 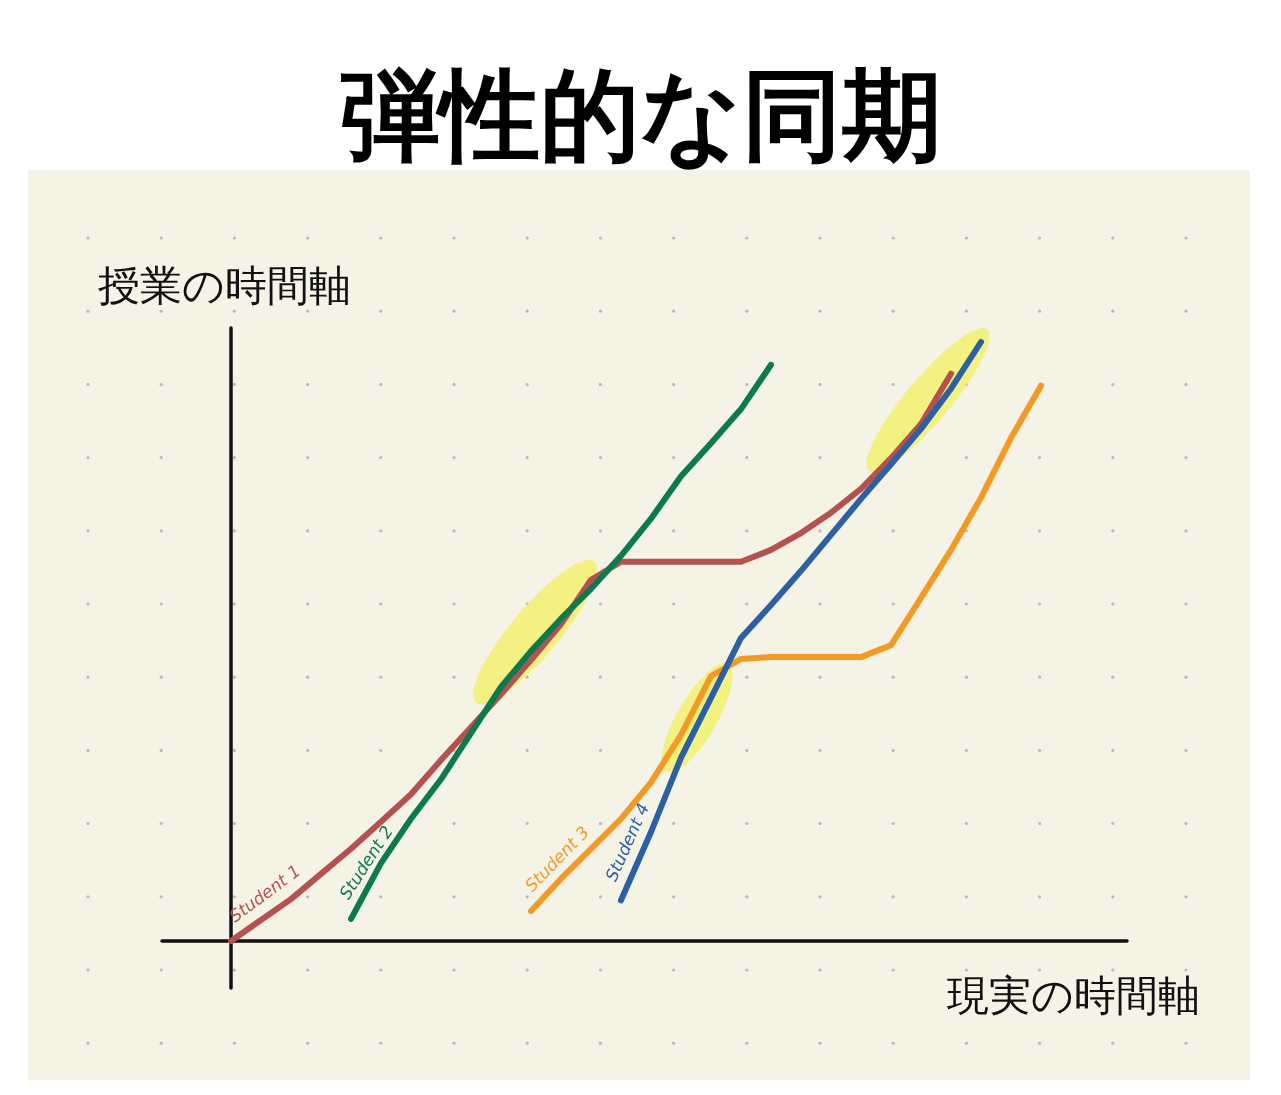 What do you see at coordinates (1073, 995) in the screenshot?
I see `x-axis-title: 現実の時間軸` at bounding box center [1073, 995].